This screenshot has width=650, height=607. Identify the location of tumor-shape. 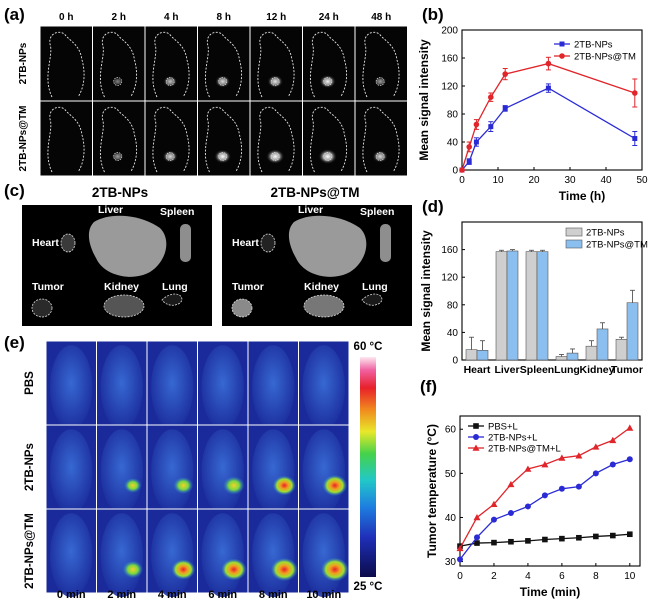
(42, 308).